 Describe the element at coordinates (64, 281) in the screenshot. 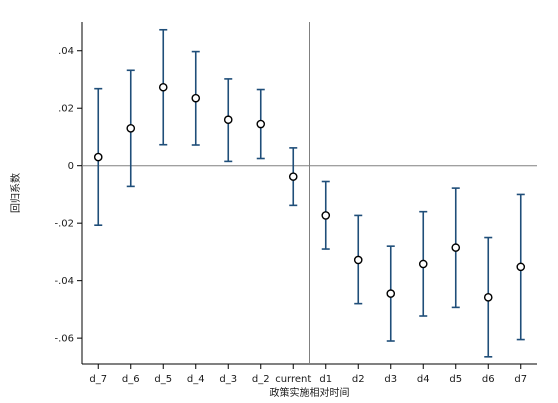

I see `y-tick-label: -.04` at that location.